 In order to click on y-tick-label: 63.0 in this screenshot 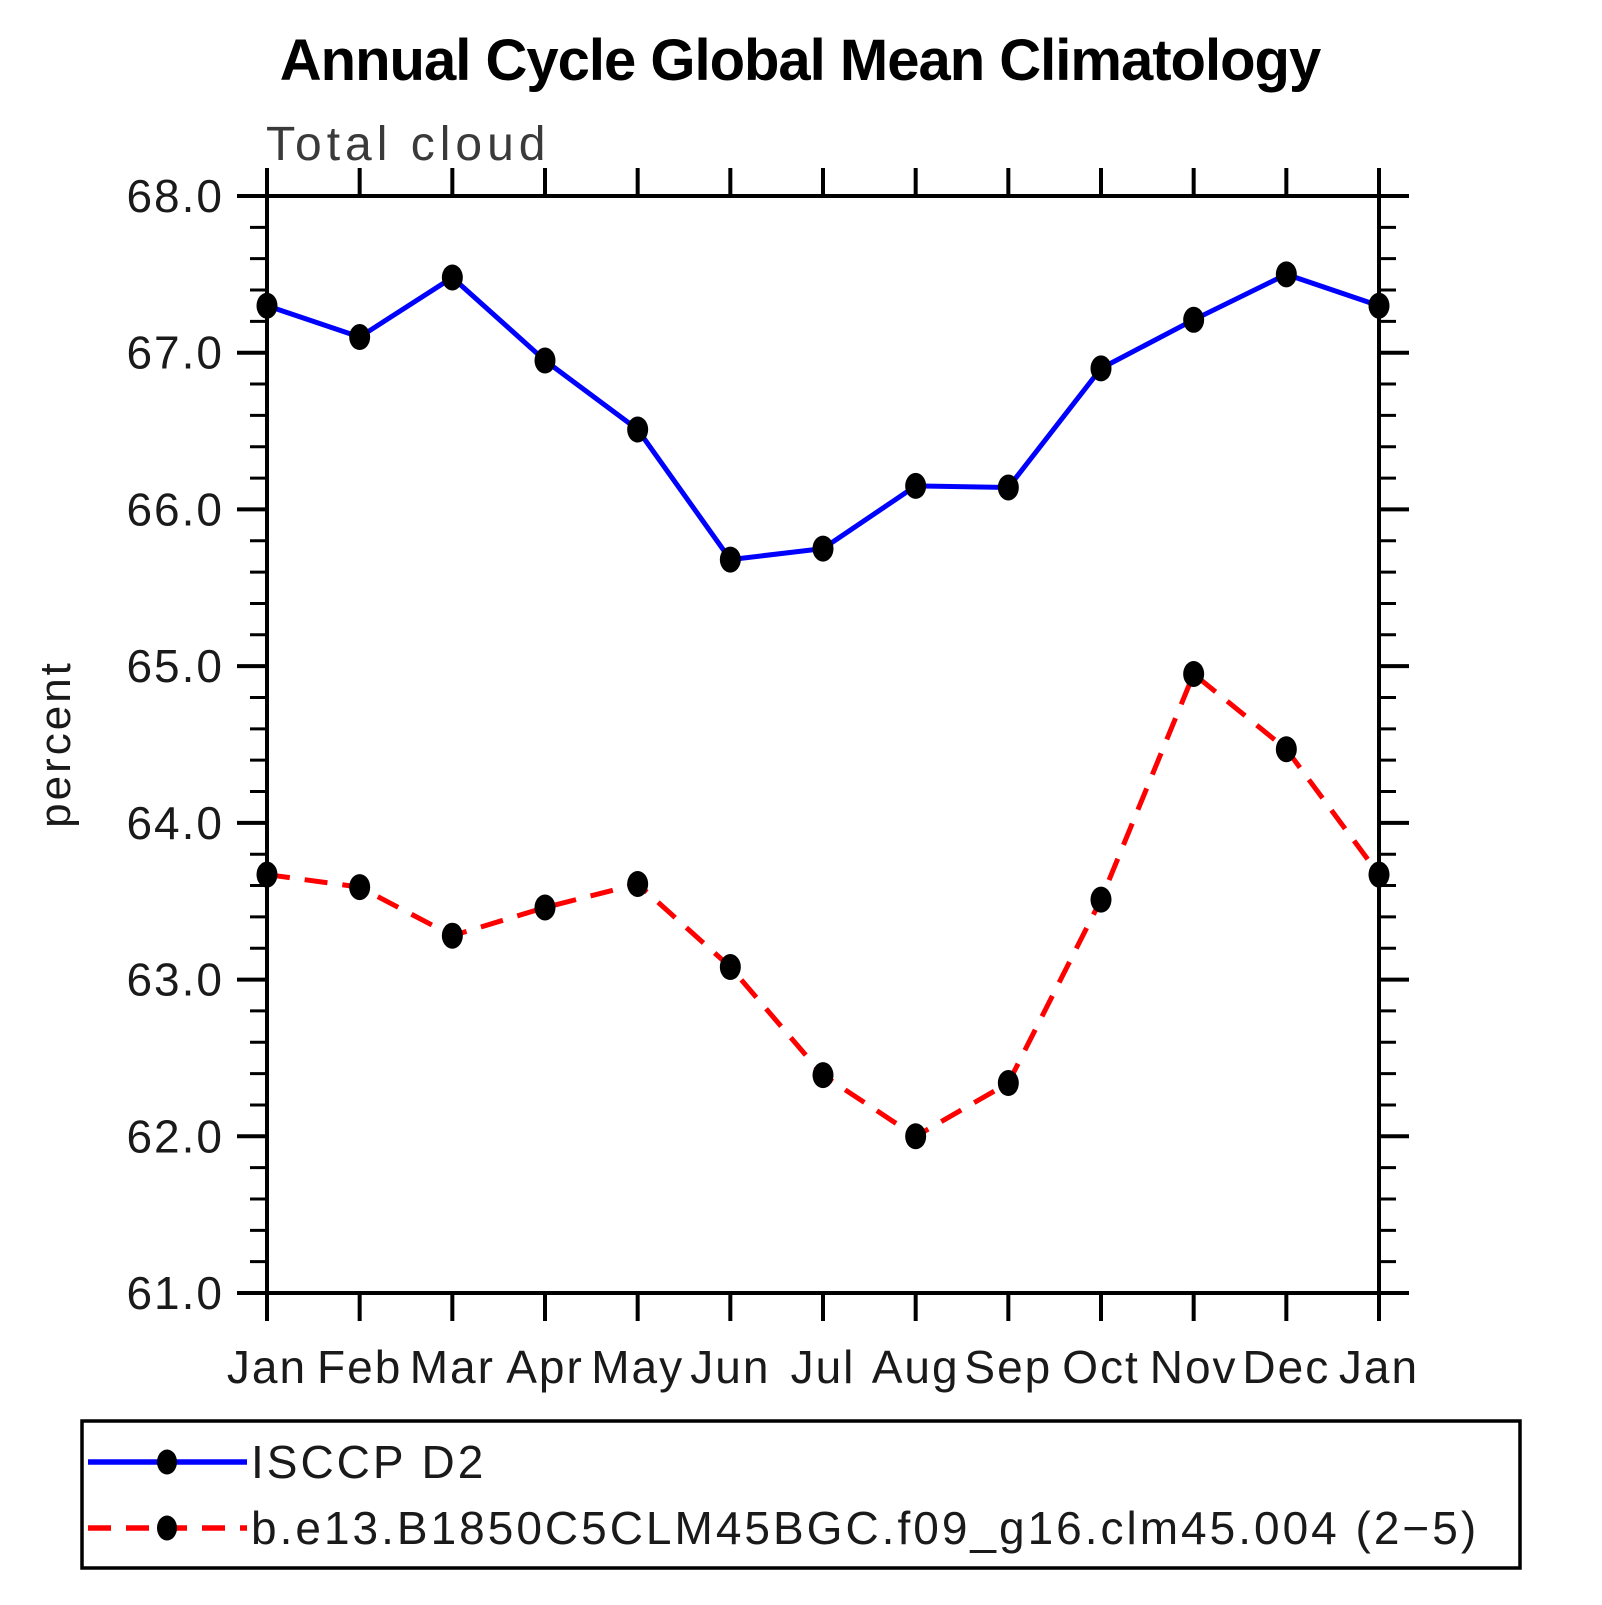, I will do `click(175, 980)`.